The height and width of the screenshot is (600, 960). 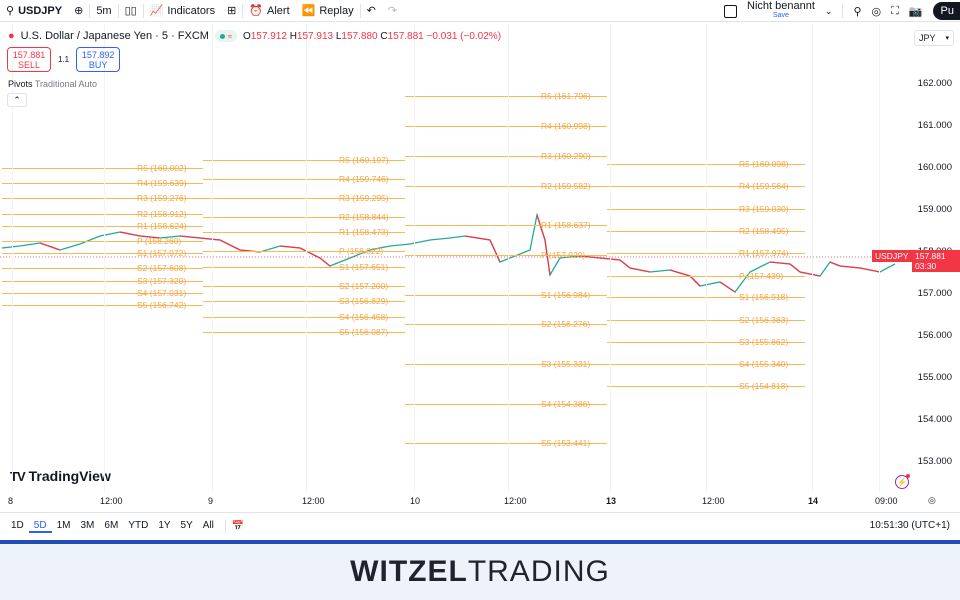 I want to click on chevron-down-icon: ⌄, so click(x=828, y=10).